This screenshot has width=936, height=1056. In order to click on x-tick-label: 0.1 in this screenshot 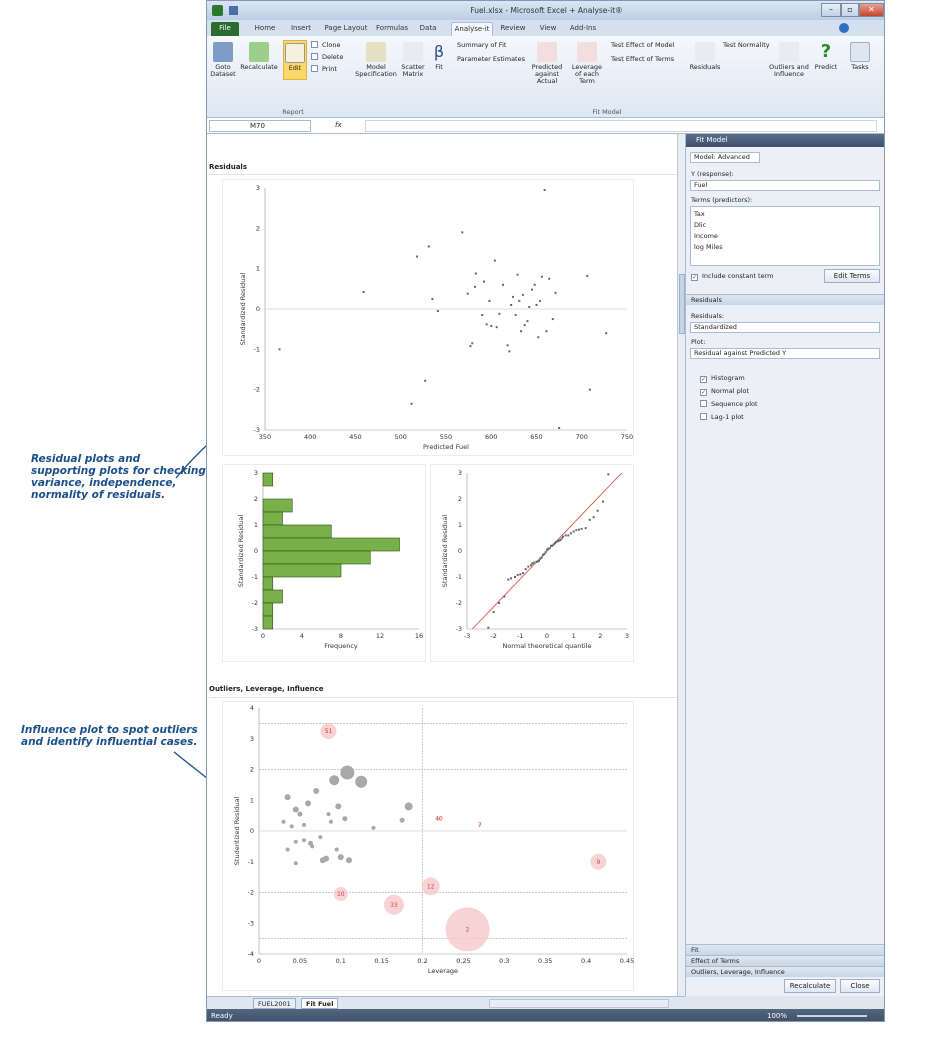, I will do `click(341, 961)`.